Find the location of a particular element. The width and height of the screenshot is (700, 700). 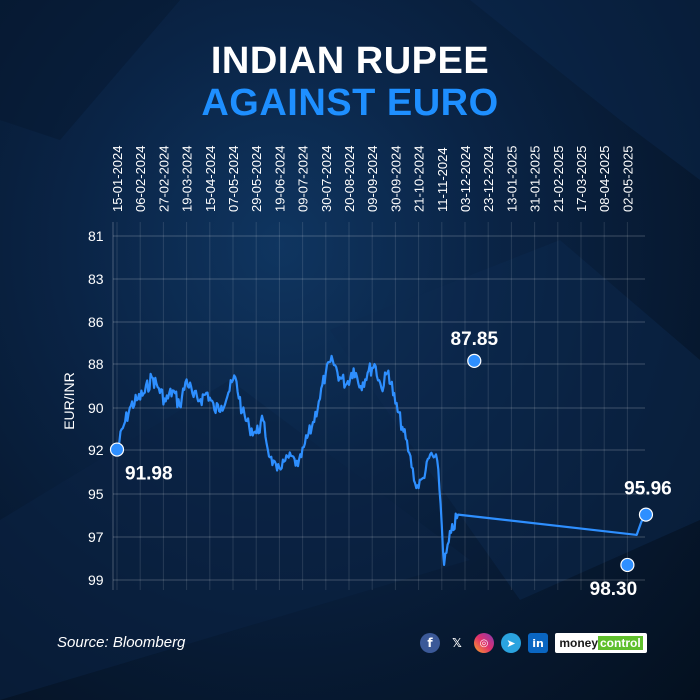

x-tick-label: 17-03-2025 is located at coordinates (581, 179).